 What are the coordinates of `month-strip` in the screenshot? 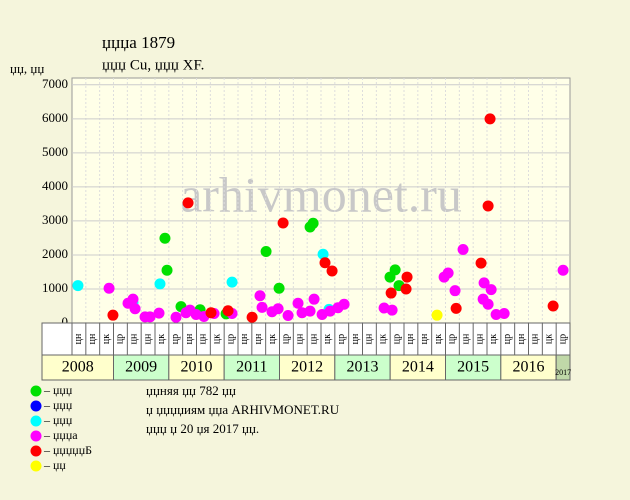 It's located at (306, 339).